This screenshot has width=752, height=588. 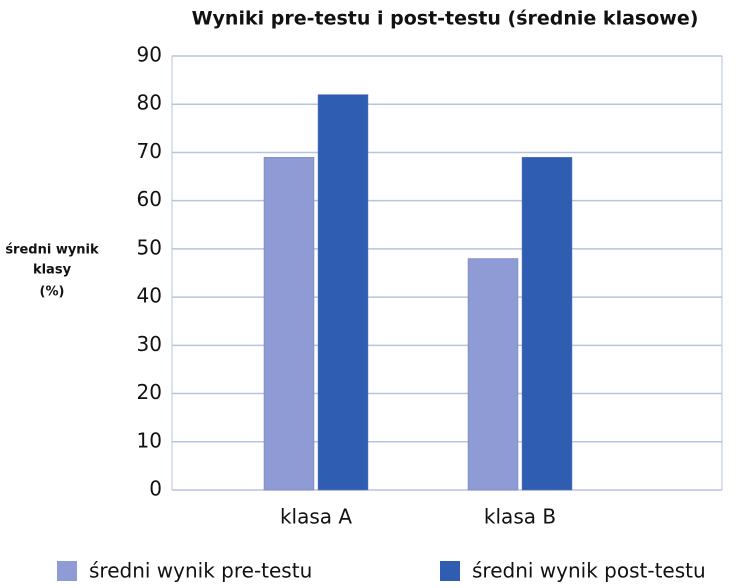 What do you see at coordinates (149, 55) in the screenshot?
I see `y-tick-label: 90` at bounding box center [149, 55].